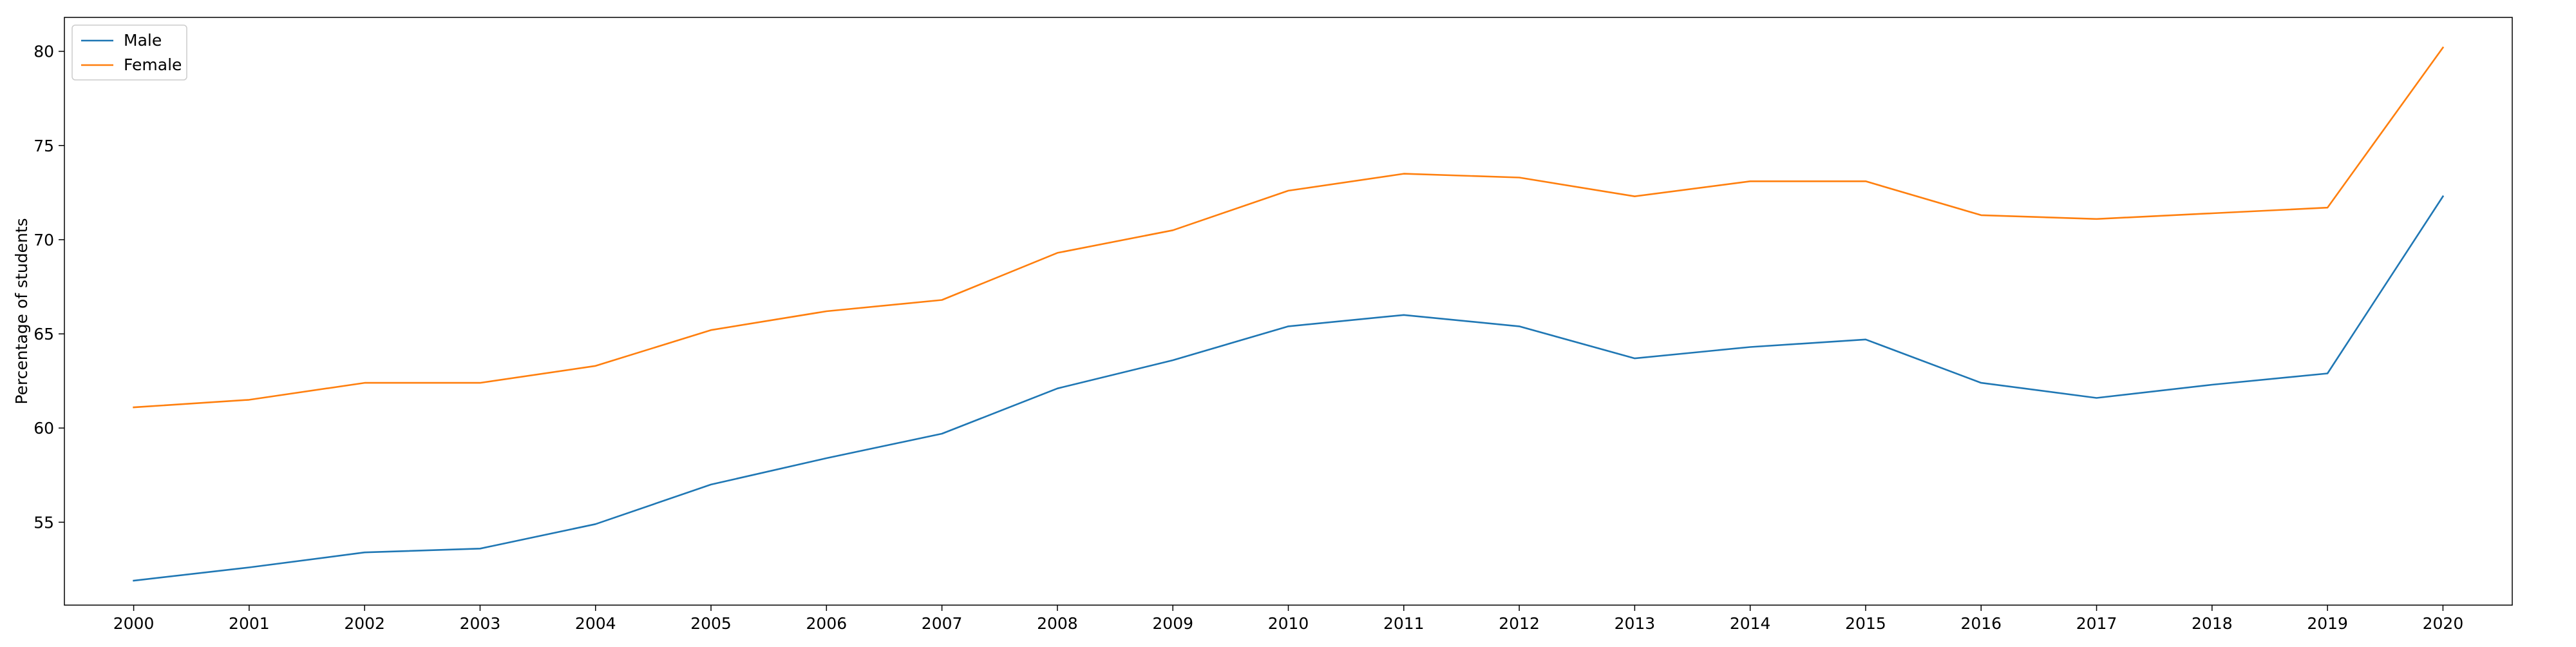  I want to click on x-tick-label: 2020, so click(2443, 623).